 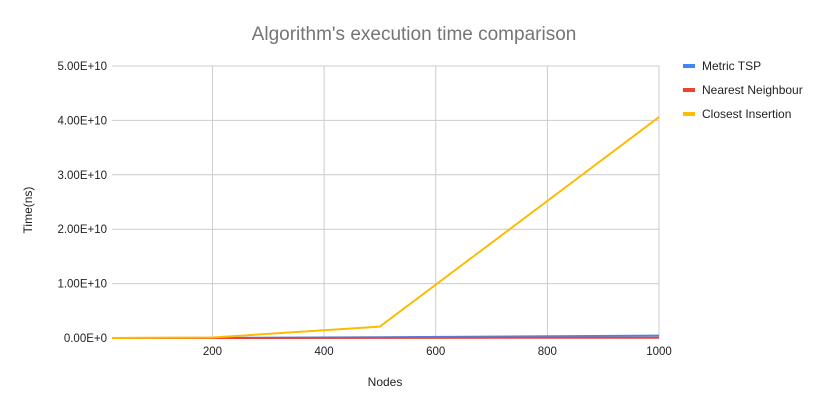 I want to click on legend-label-nearest-neighbour: Nearest Neighbour, so click(x=752, y=90).